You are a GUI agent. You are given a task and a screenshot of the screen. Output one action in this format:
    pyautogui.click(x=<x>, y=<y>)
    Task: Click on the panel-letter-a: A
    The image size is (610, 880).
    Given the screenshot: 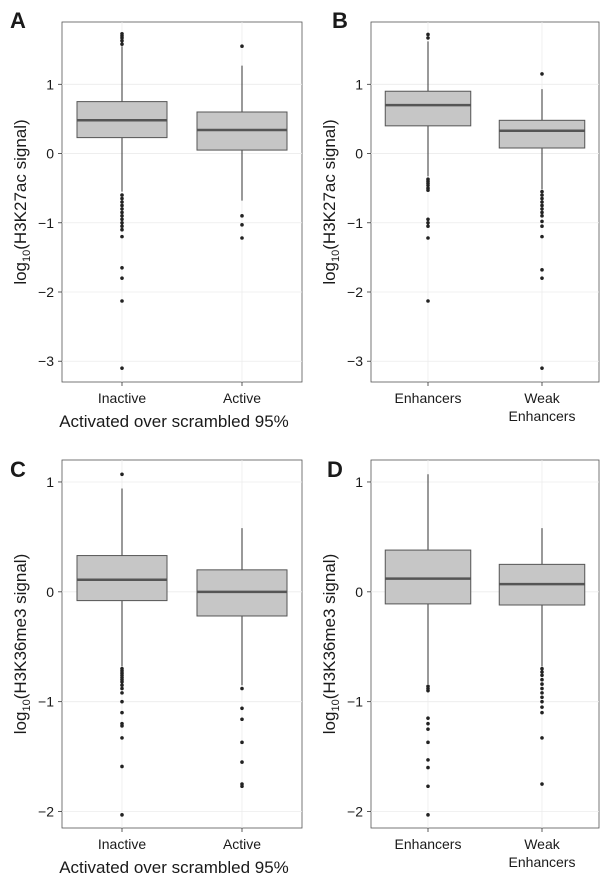 What is the action you would take?
    pyautogui.click(x=18, y=20)
    